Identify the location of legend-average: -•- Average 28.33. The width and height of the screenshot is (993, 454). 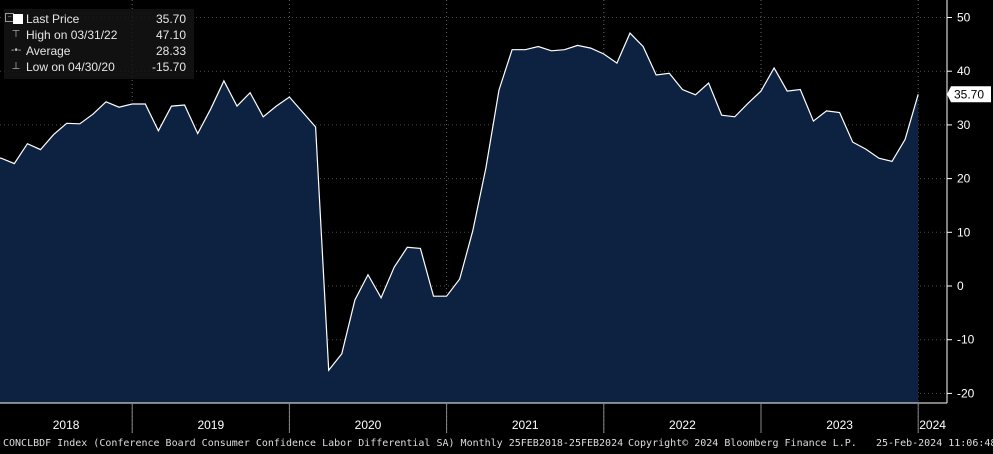
(97, 51).